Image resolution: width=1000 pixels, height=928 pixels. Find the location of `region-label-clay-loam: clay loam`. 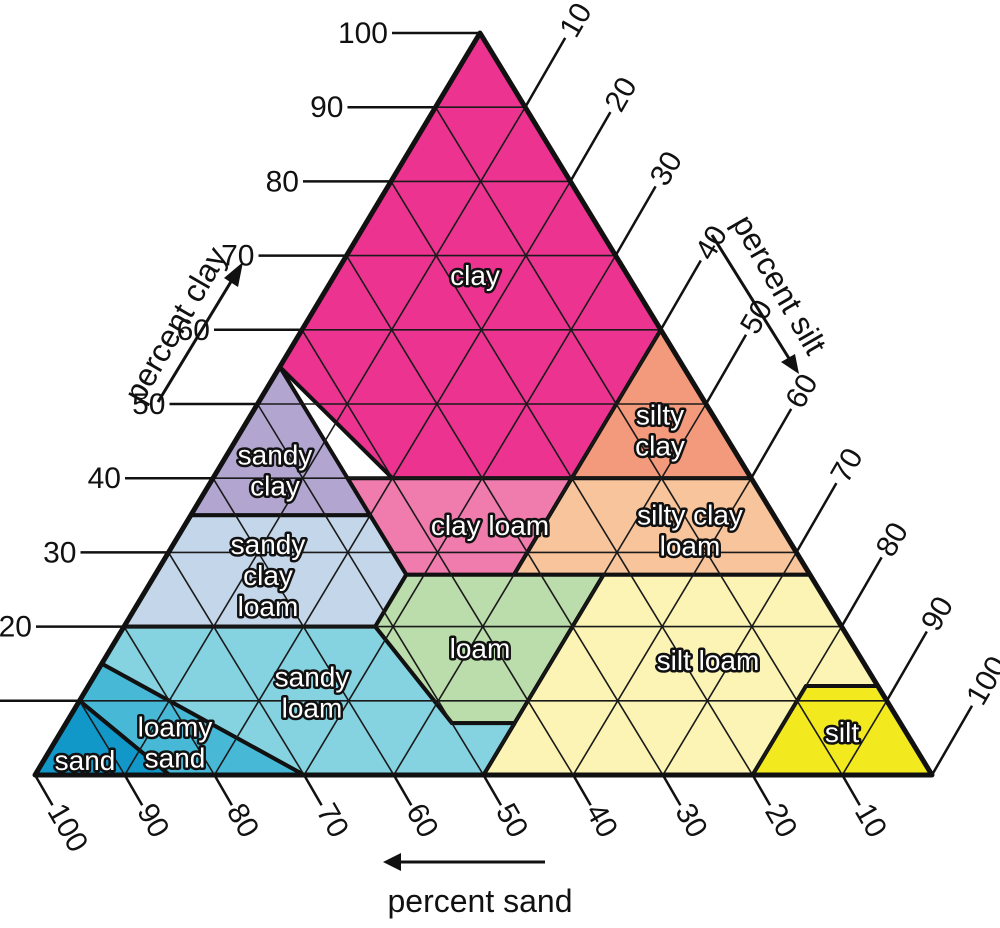

region-label-clay-loam: clay loam is located at coordinates (490, 525).